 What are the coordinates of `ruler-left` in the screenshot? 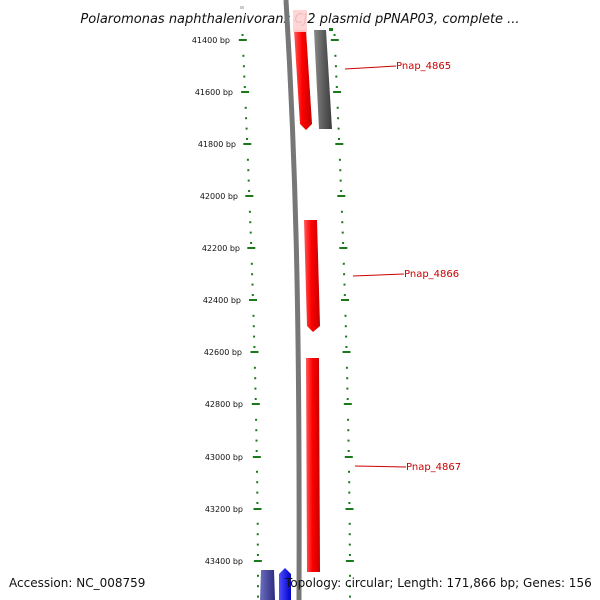 It's located at (250, 316).